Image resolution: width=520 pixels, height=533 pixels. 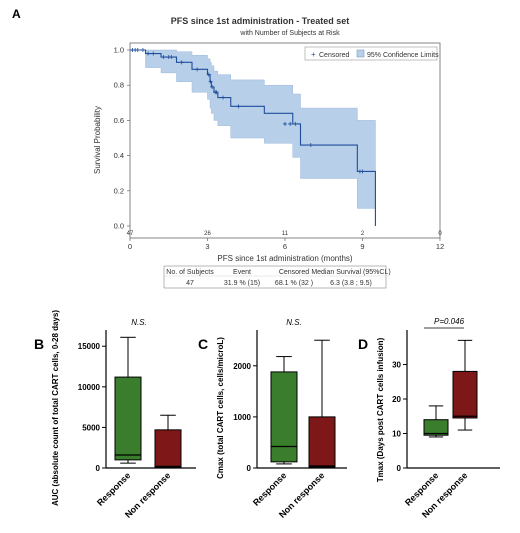 What do you see at coordinates (119, 120) in the screenshot?
I see `km-y-tick-label: 0.6` at bounding box center [119, 120].